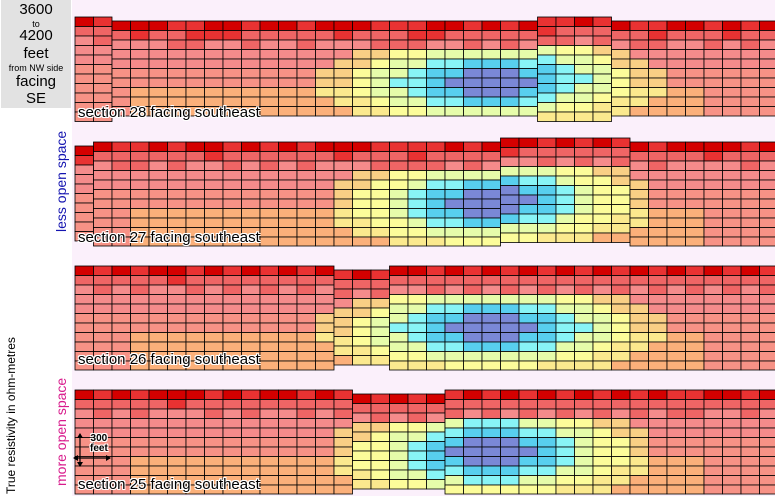 This screenshot has width=775, height=496. I want to click on scale-arrow-right-icon, so click(108, 458).